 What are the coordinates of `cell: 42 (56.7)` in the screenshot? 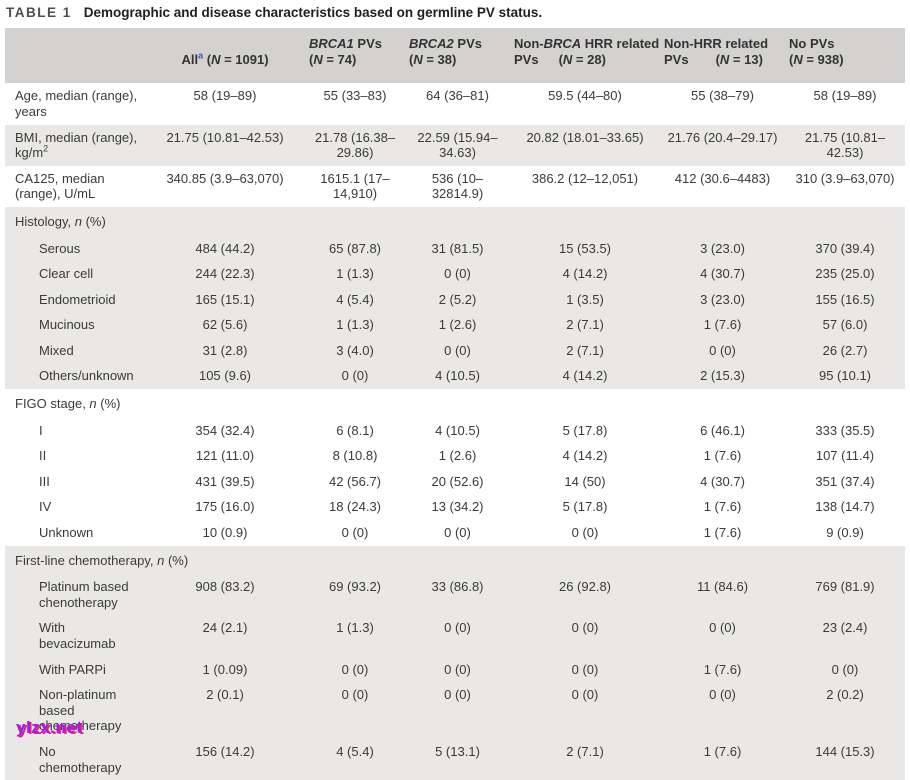 It's located at (355, 481).